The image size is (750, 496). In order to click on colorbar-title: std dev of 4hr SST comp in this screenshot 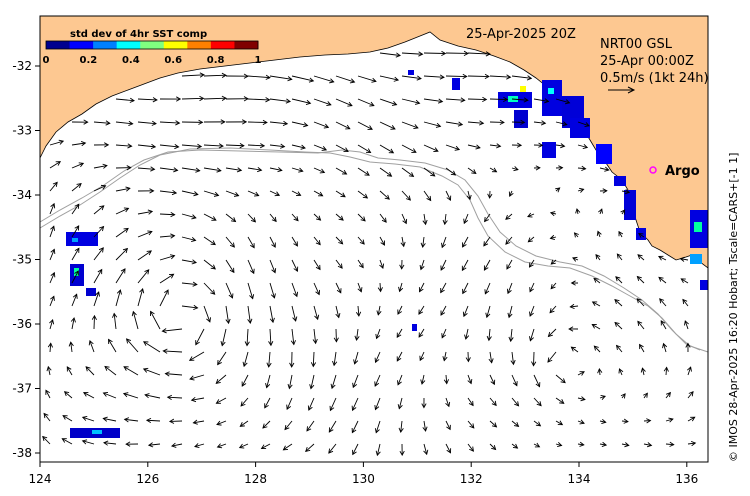, I will do `click(138, 34)`.